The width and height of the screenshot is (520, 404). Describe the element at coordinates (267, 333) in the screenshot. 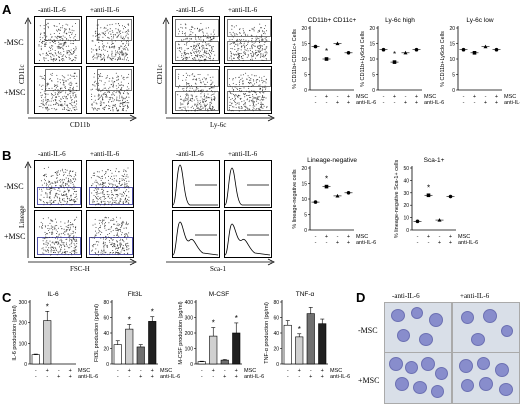

I see `chart-y-label: TNF-α production (pg/ml)` at that location.